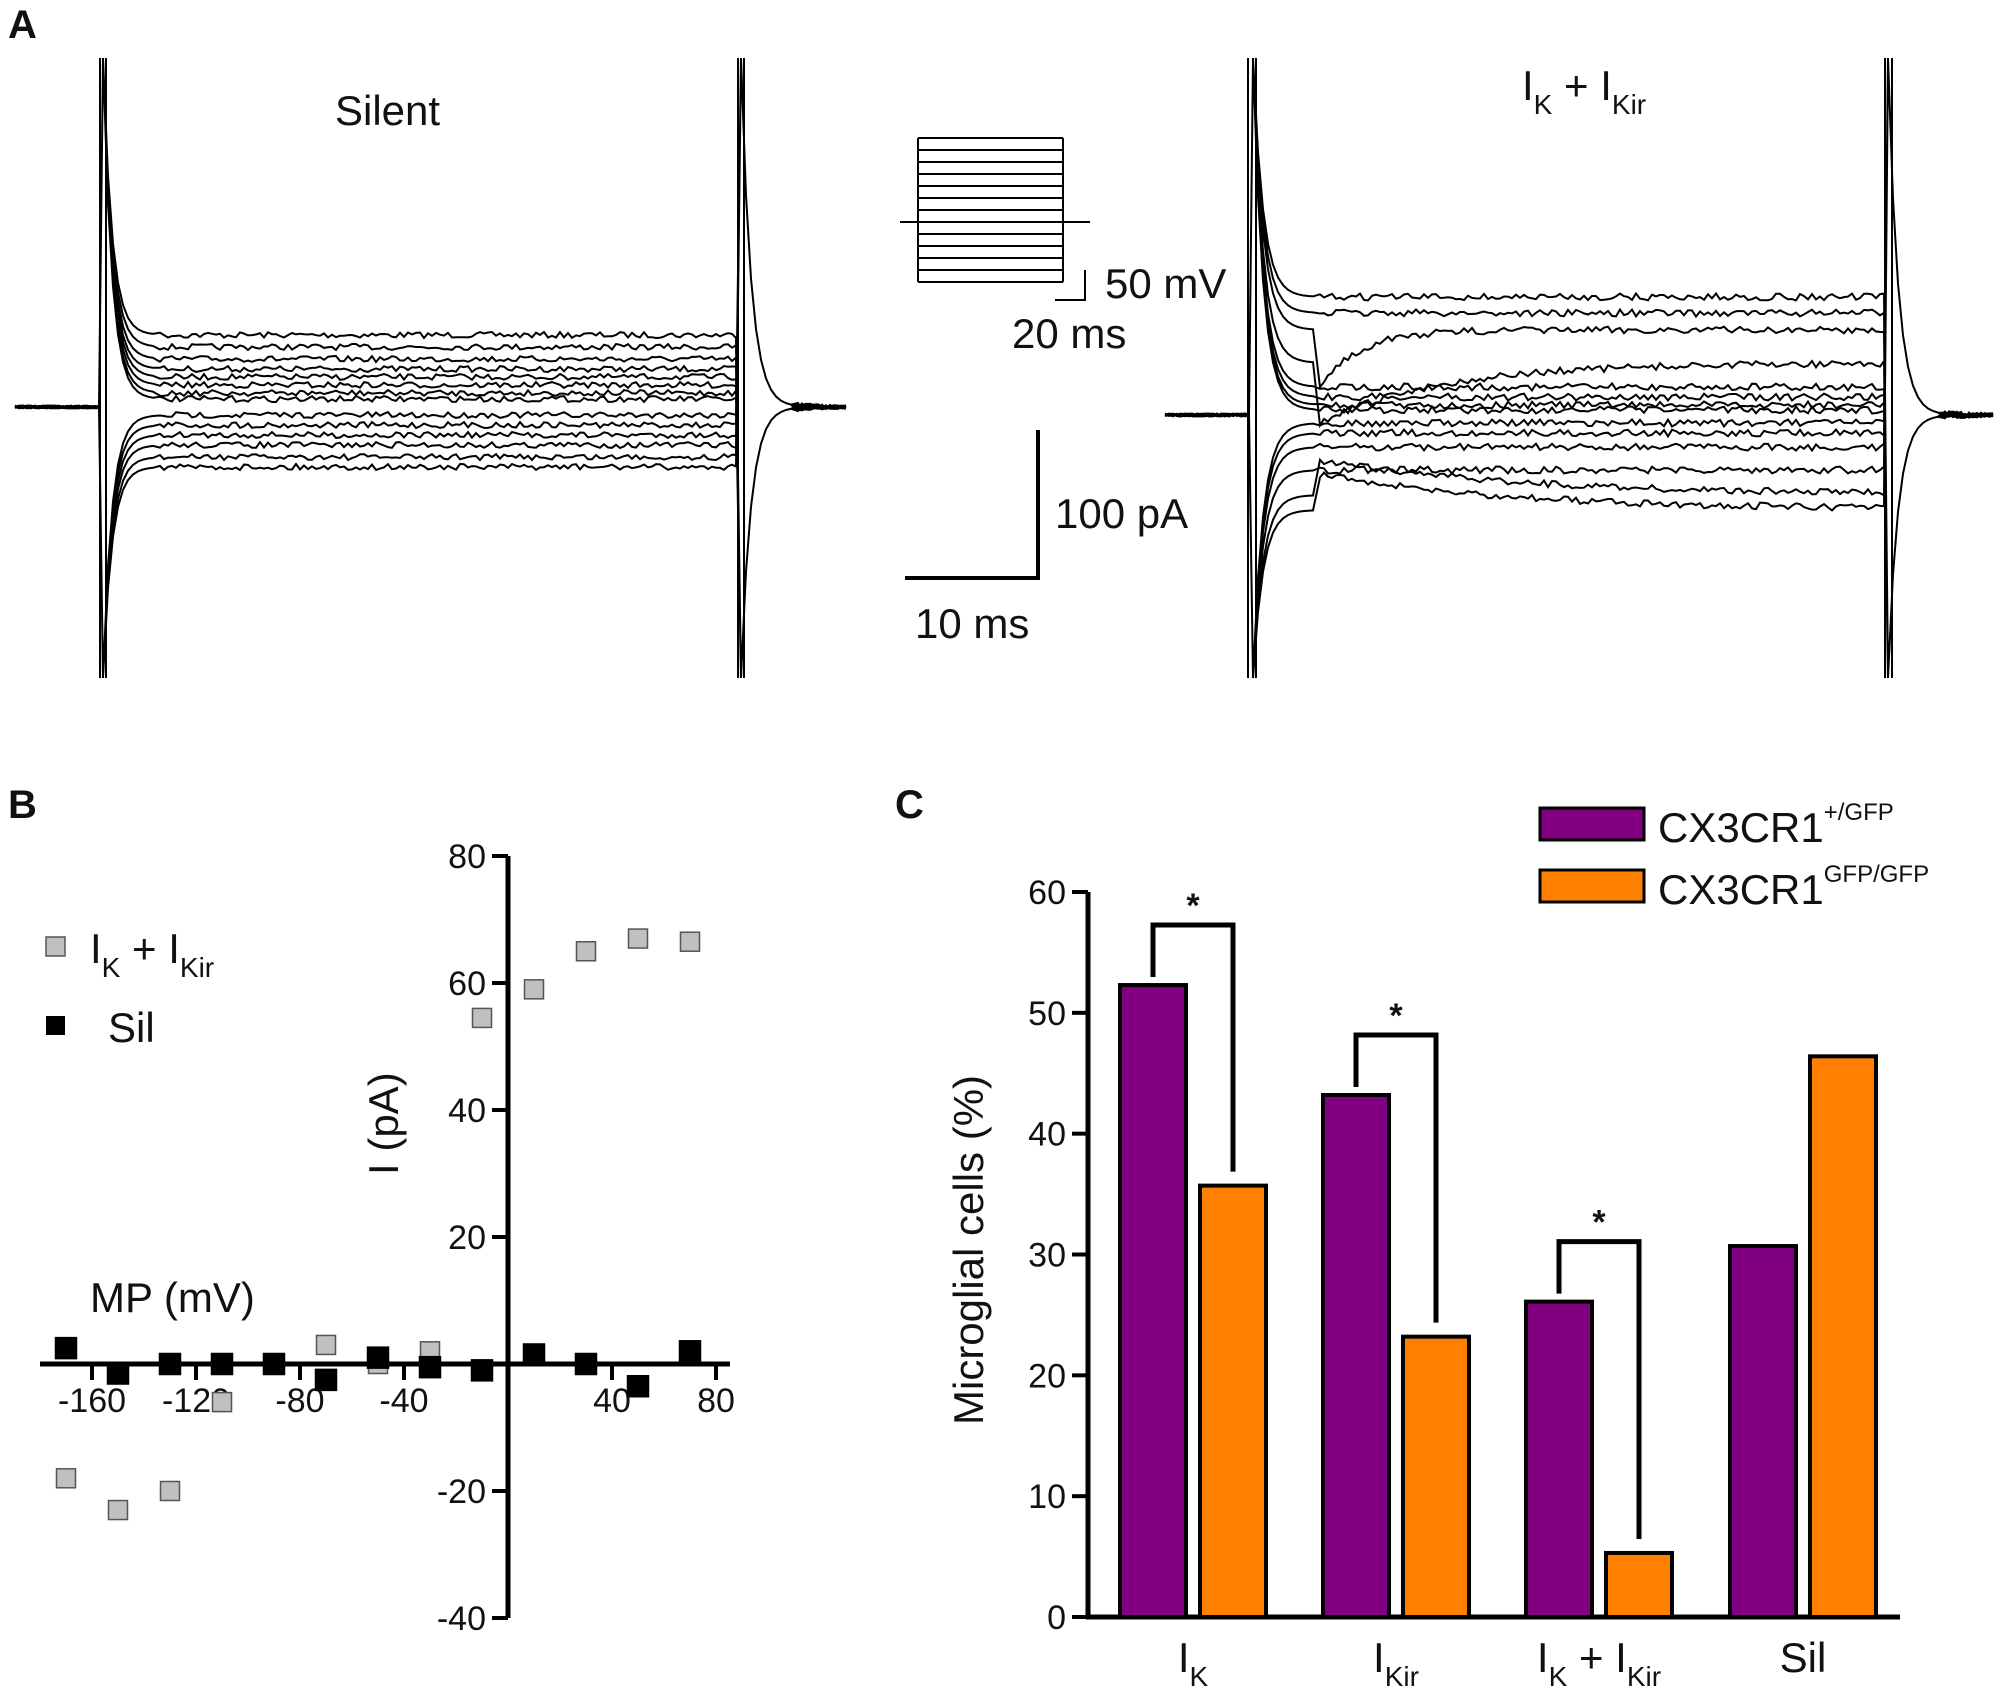 The image size is (2000, 1695). Describe the element at coordinates (1741, 889) in the screenshot. I see `legend-ko-main: CX3CR1` at that location.